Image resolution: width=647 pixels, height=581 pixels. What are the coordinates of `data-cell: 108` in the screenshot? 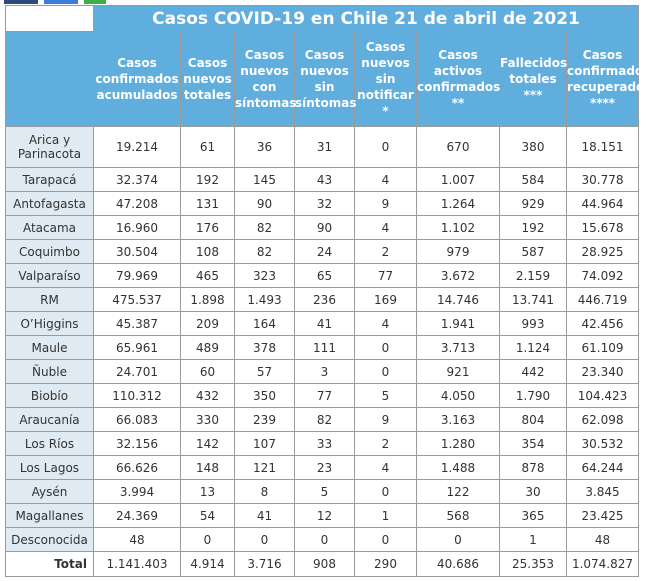 It's located at (207, 251).